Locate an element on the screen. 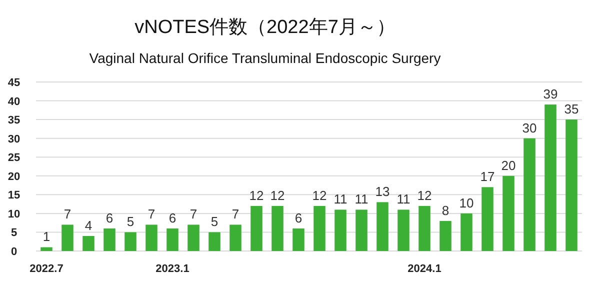  y-tick-label: 15 is located at coordinates (14, 196).